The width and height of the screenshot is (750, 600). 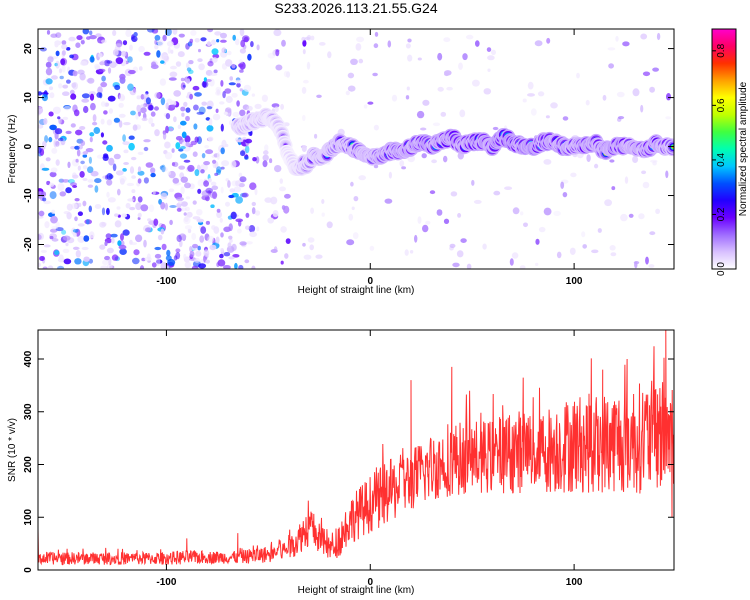 I want to click on y-tick-label: 100, so click(x=28, y=516).